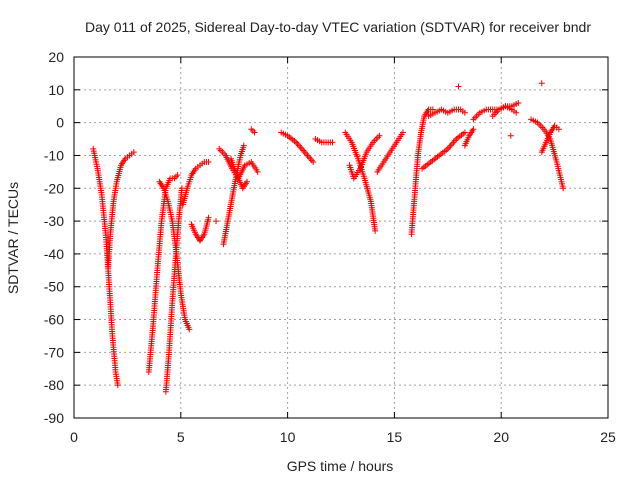 This screenshot has width=640, height=480. What do you see at coordinates (13, 238) in the screenshot?
I see `y-axis-title: SDTVAR / TECUs` at bounding box center [13, 238].